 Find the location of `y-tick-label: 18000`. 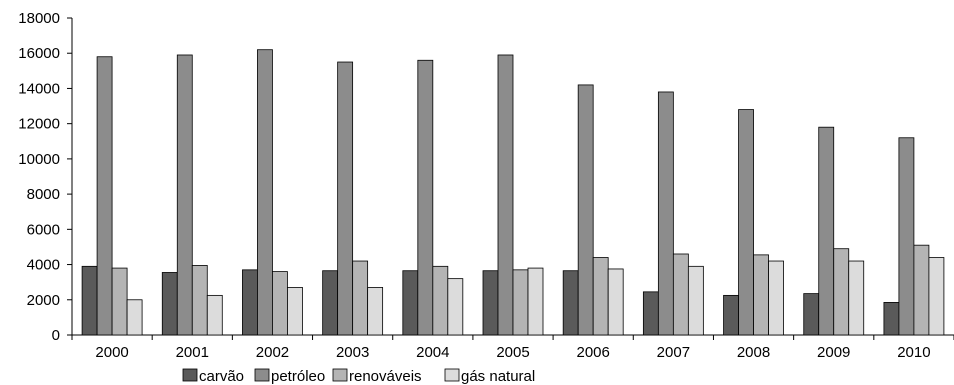

y-tick-label: 18000 is located at coordinates (39, 18).